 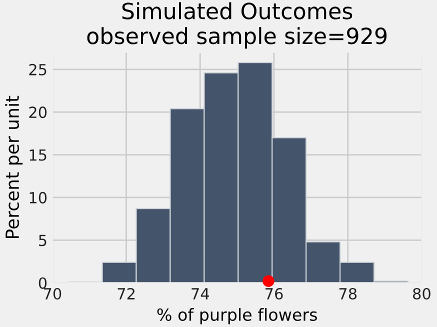 I want to click on x-tick-label: 72, so click(x=126, y=294).